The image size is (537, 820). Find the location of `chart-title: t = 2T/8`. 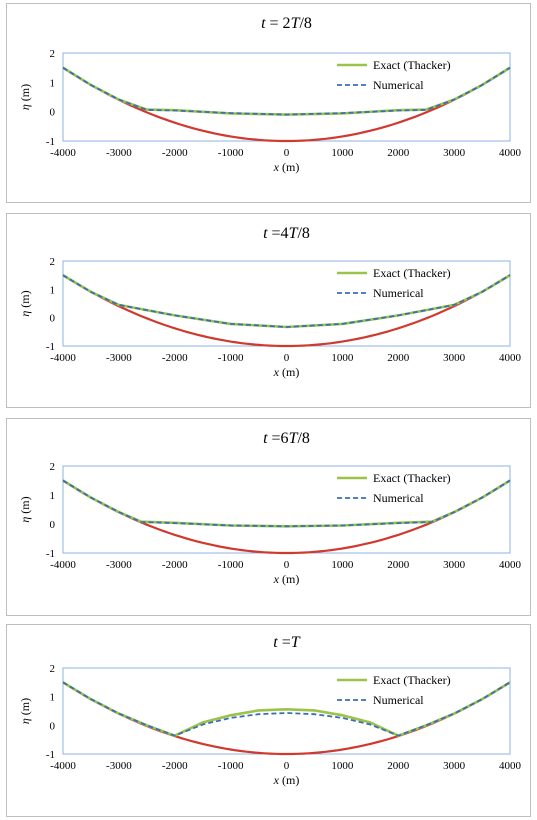

chart-title: t = 2T/8 is located at coordinates (286, 23).